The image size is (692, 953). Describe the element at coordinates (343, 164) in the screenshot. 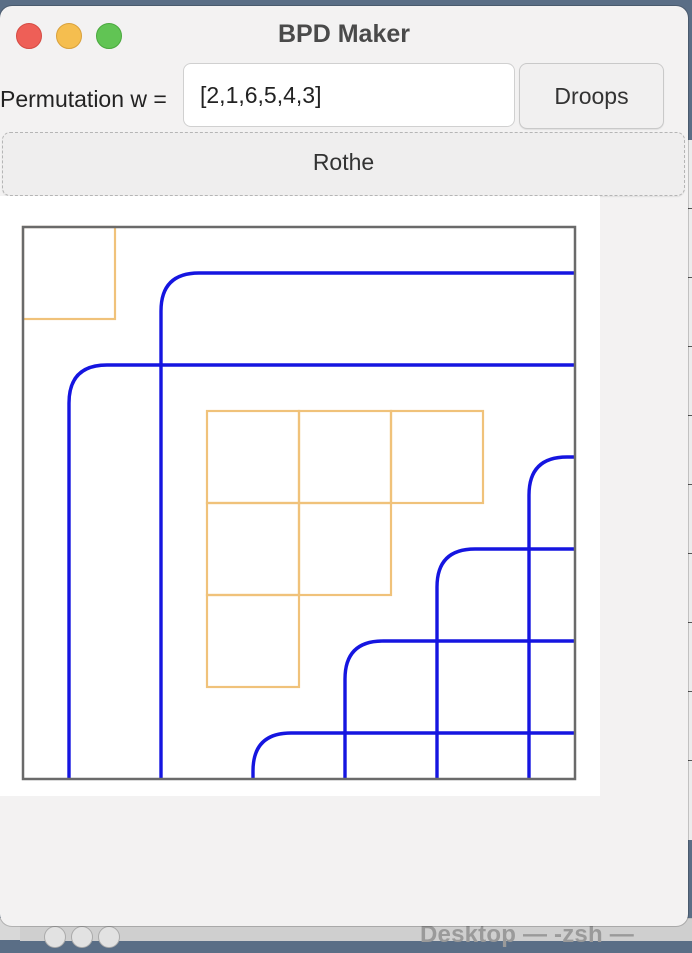

I see `rothe-button: Rothe` at that location.